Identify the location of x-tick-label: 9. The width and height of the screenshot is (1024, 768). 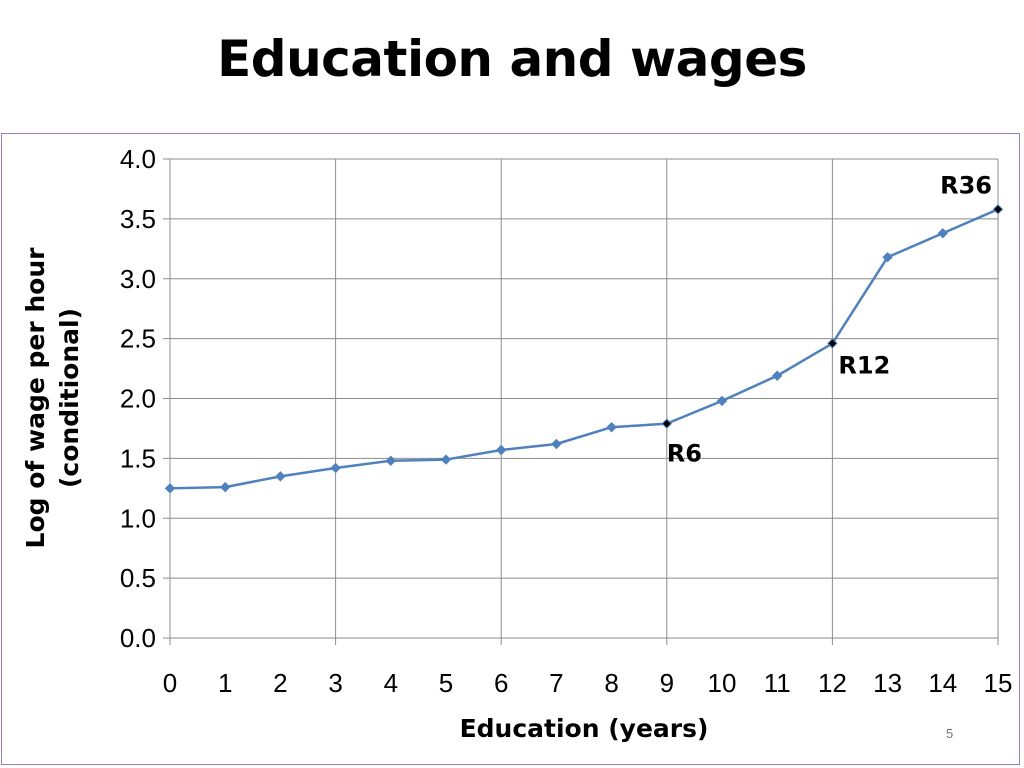
(667, 683).